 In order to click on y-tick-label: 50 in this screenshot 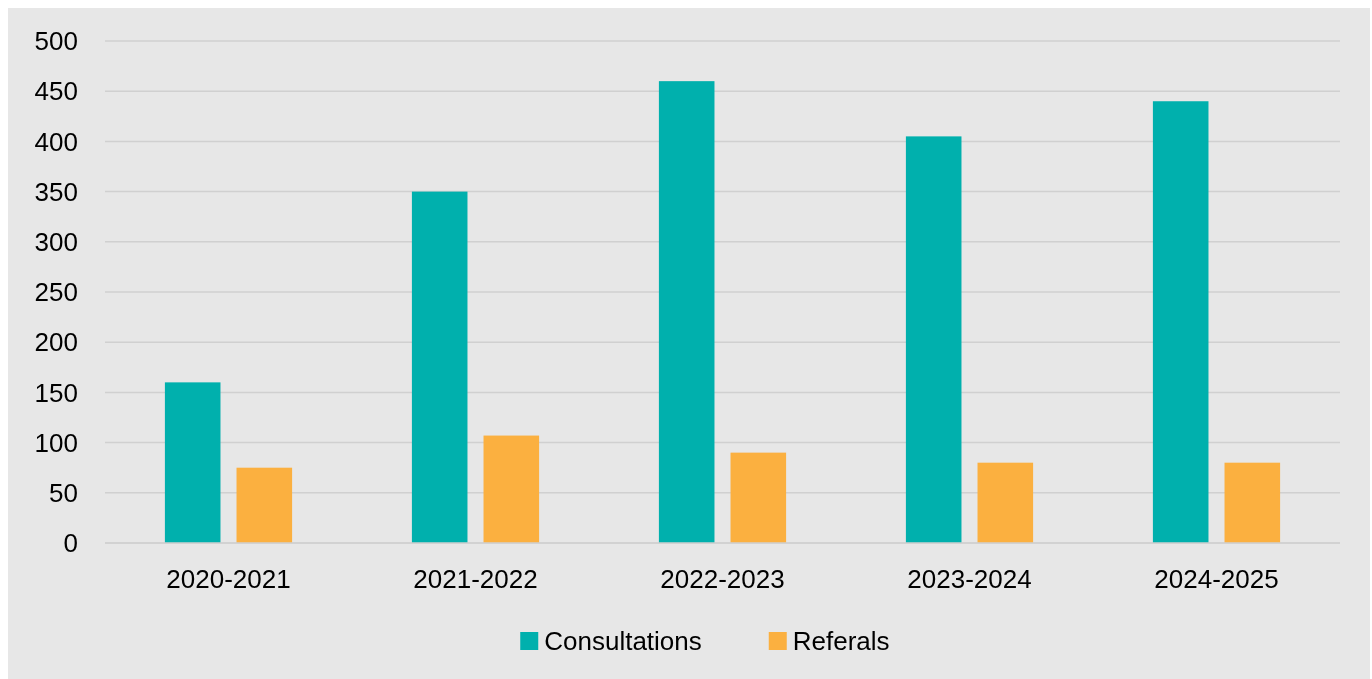, I will do `click(63, 492)`.